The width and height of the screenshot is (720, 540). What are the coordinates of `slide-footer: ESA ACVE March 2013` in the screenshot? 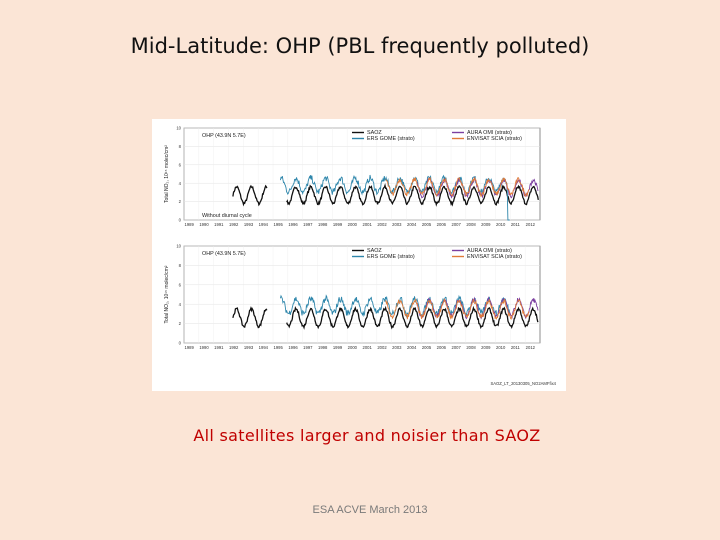 It's located at (370, 510).